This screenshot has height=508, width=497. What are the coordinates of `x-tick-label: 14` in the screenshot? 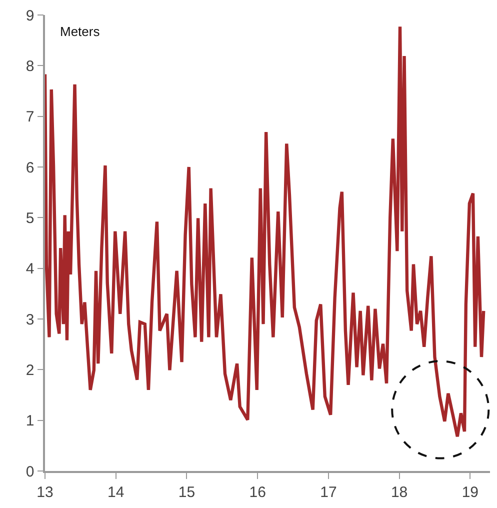 It's located at (116, 492).